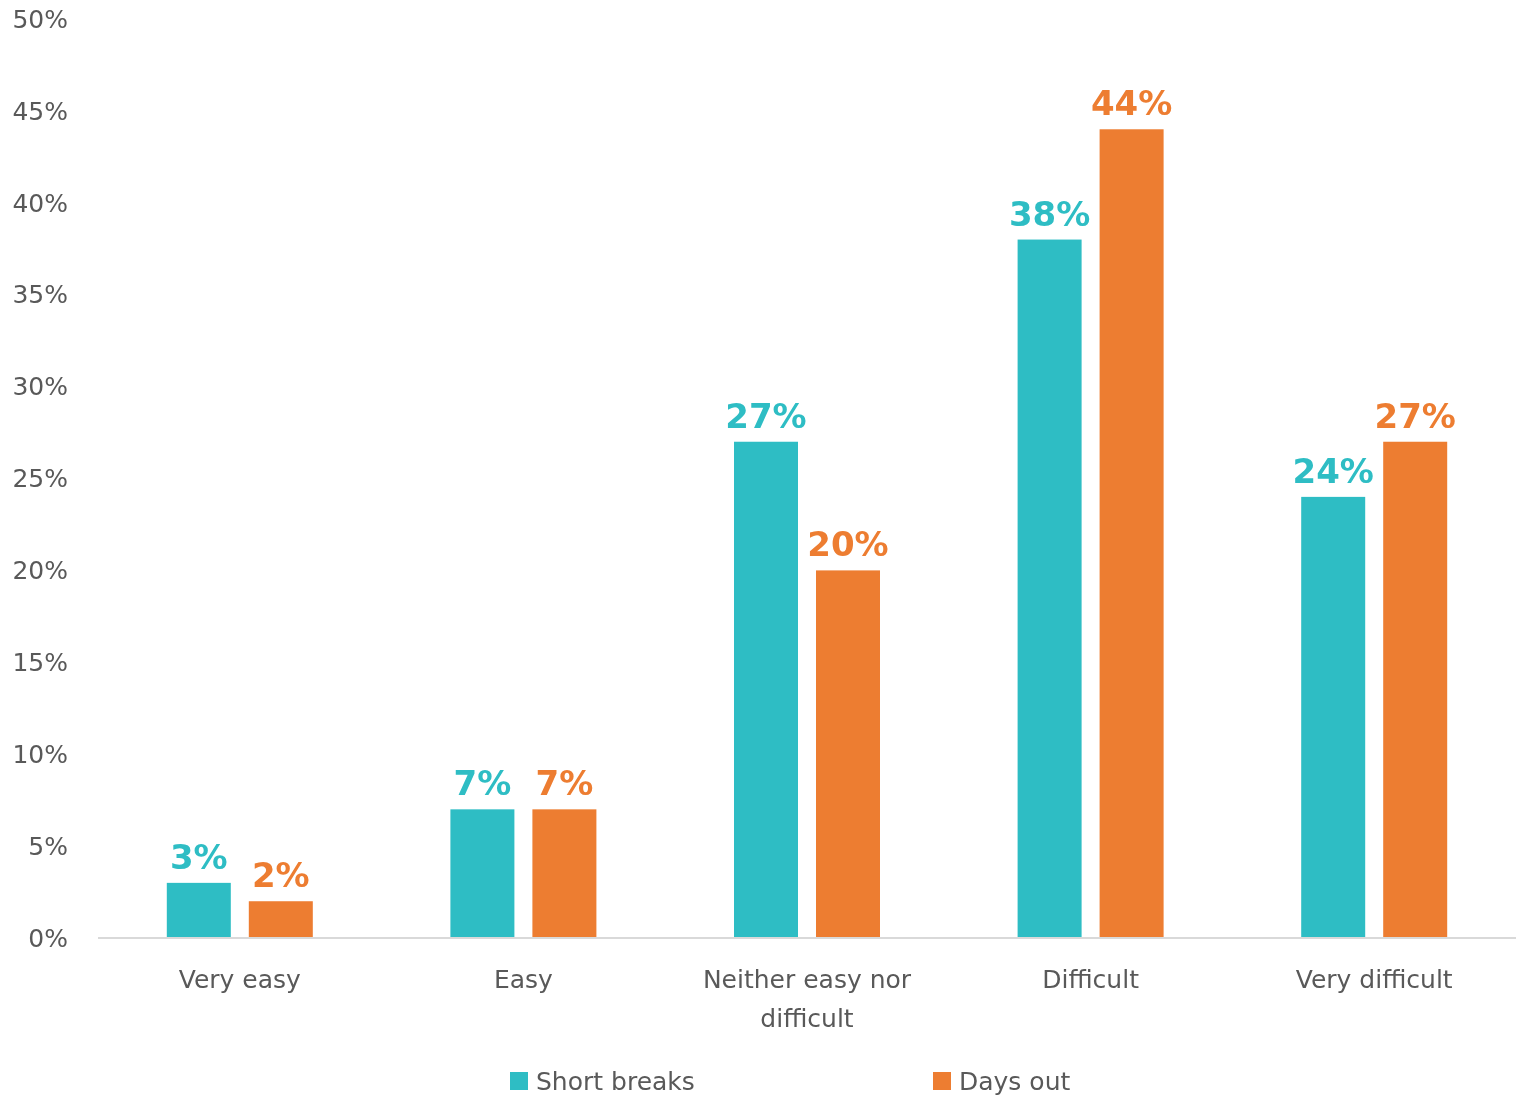 This screenshot has height=1095, width=1516. Describe the element at coordinates (848, 544) in the screenshot. I see `data-label: 20%` at that location.